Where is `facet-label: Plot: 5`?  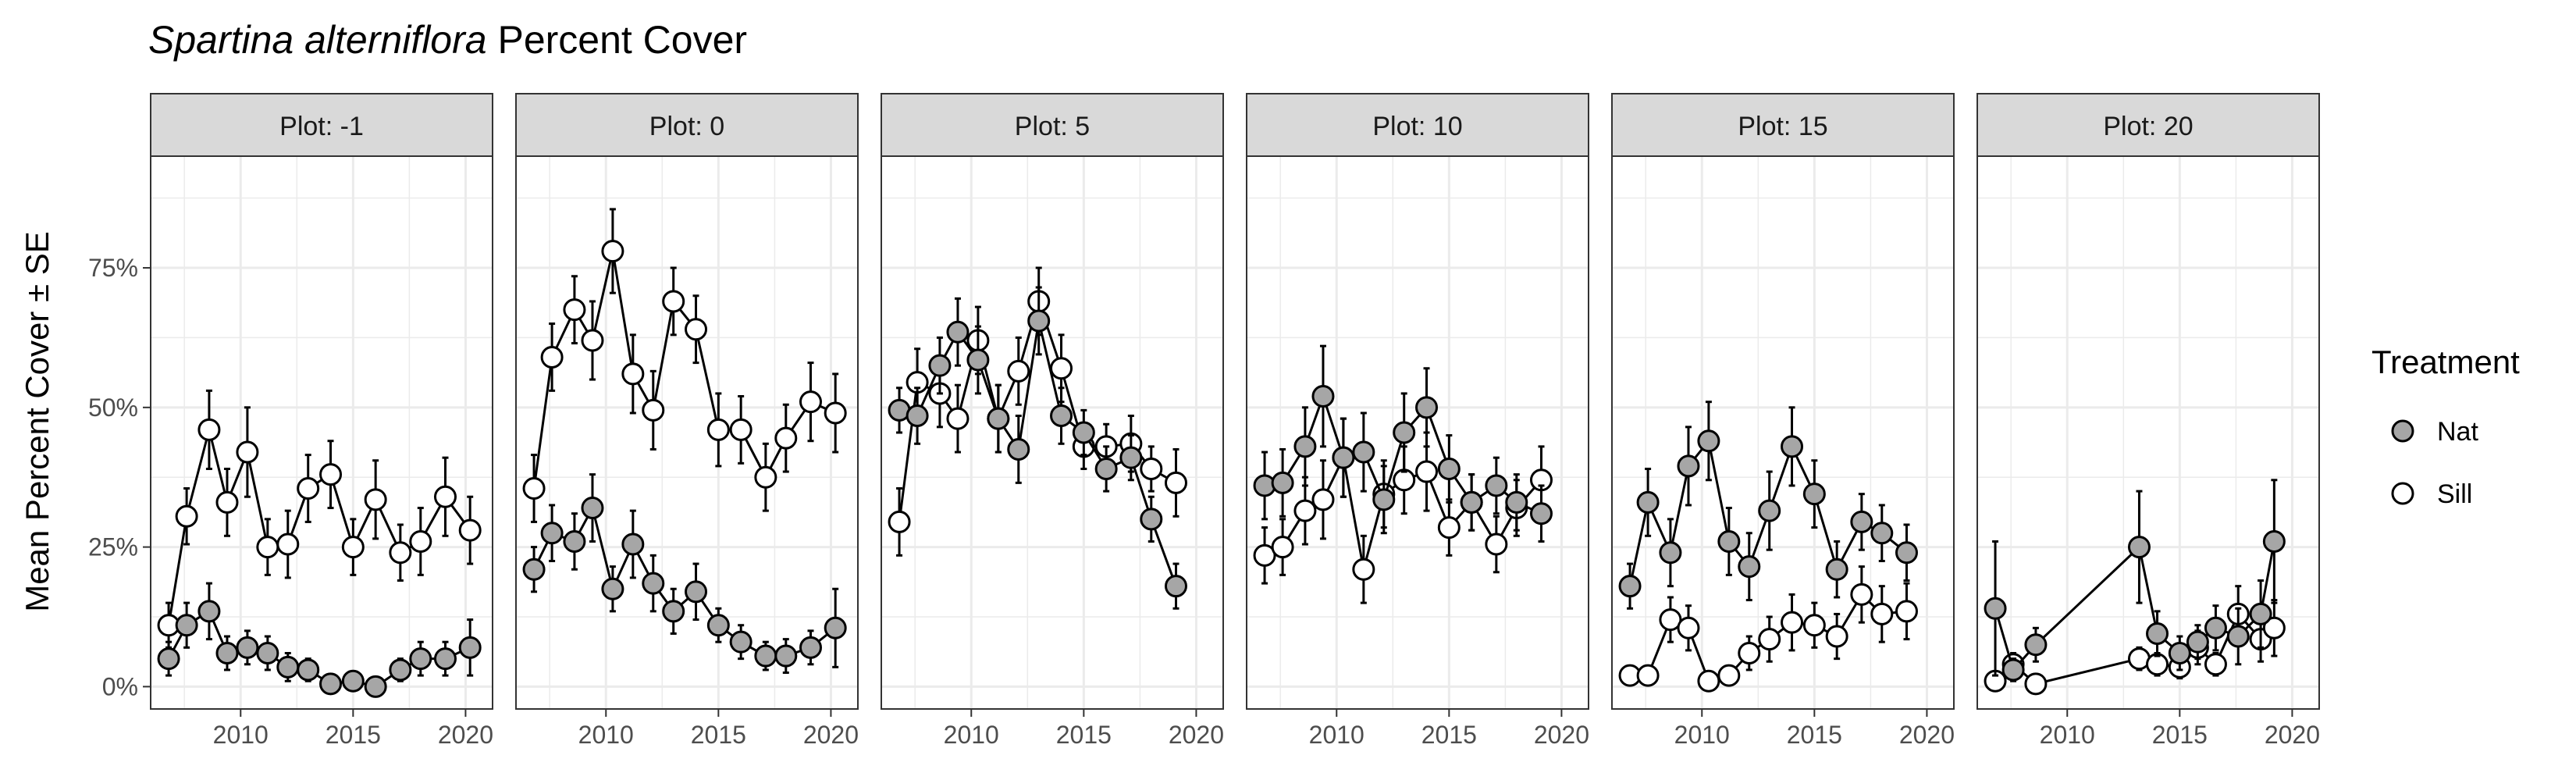
facet-label: Plot: 5 is located at coordinates (1052, 127).